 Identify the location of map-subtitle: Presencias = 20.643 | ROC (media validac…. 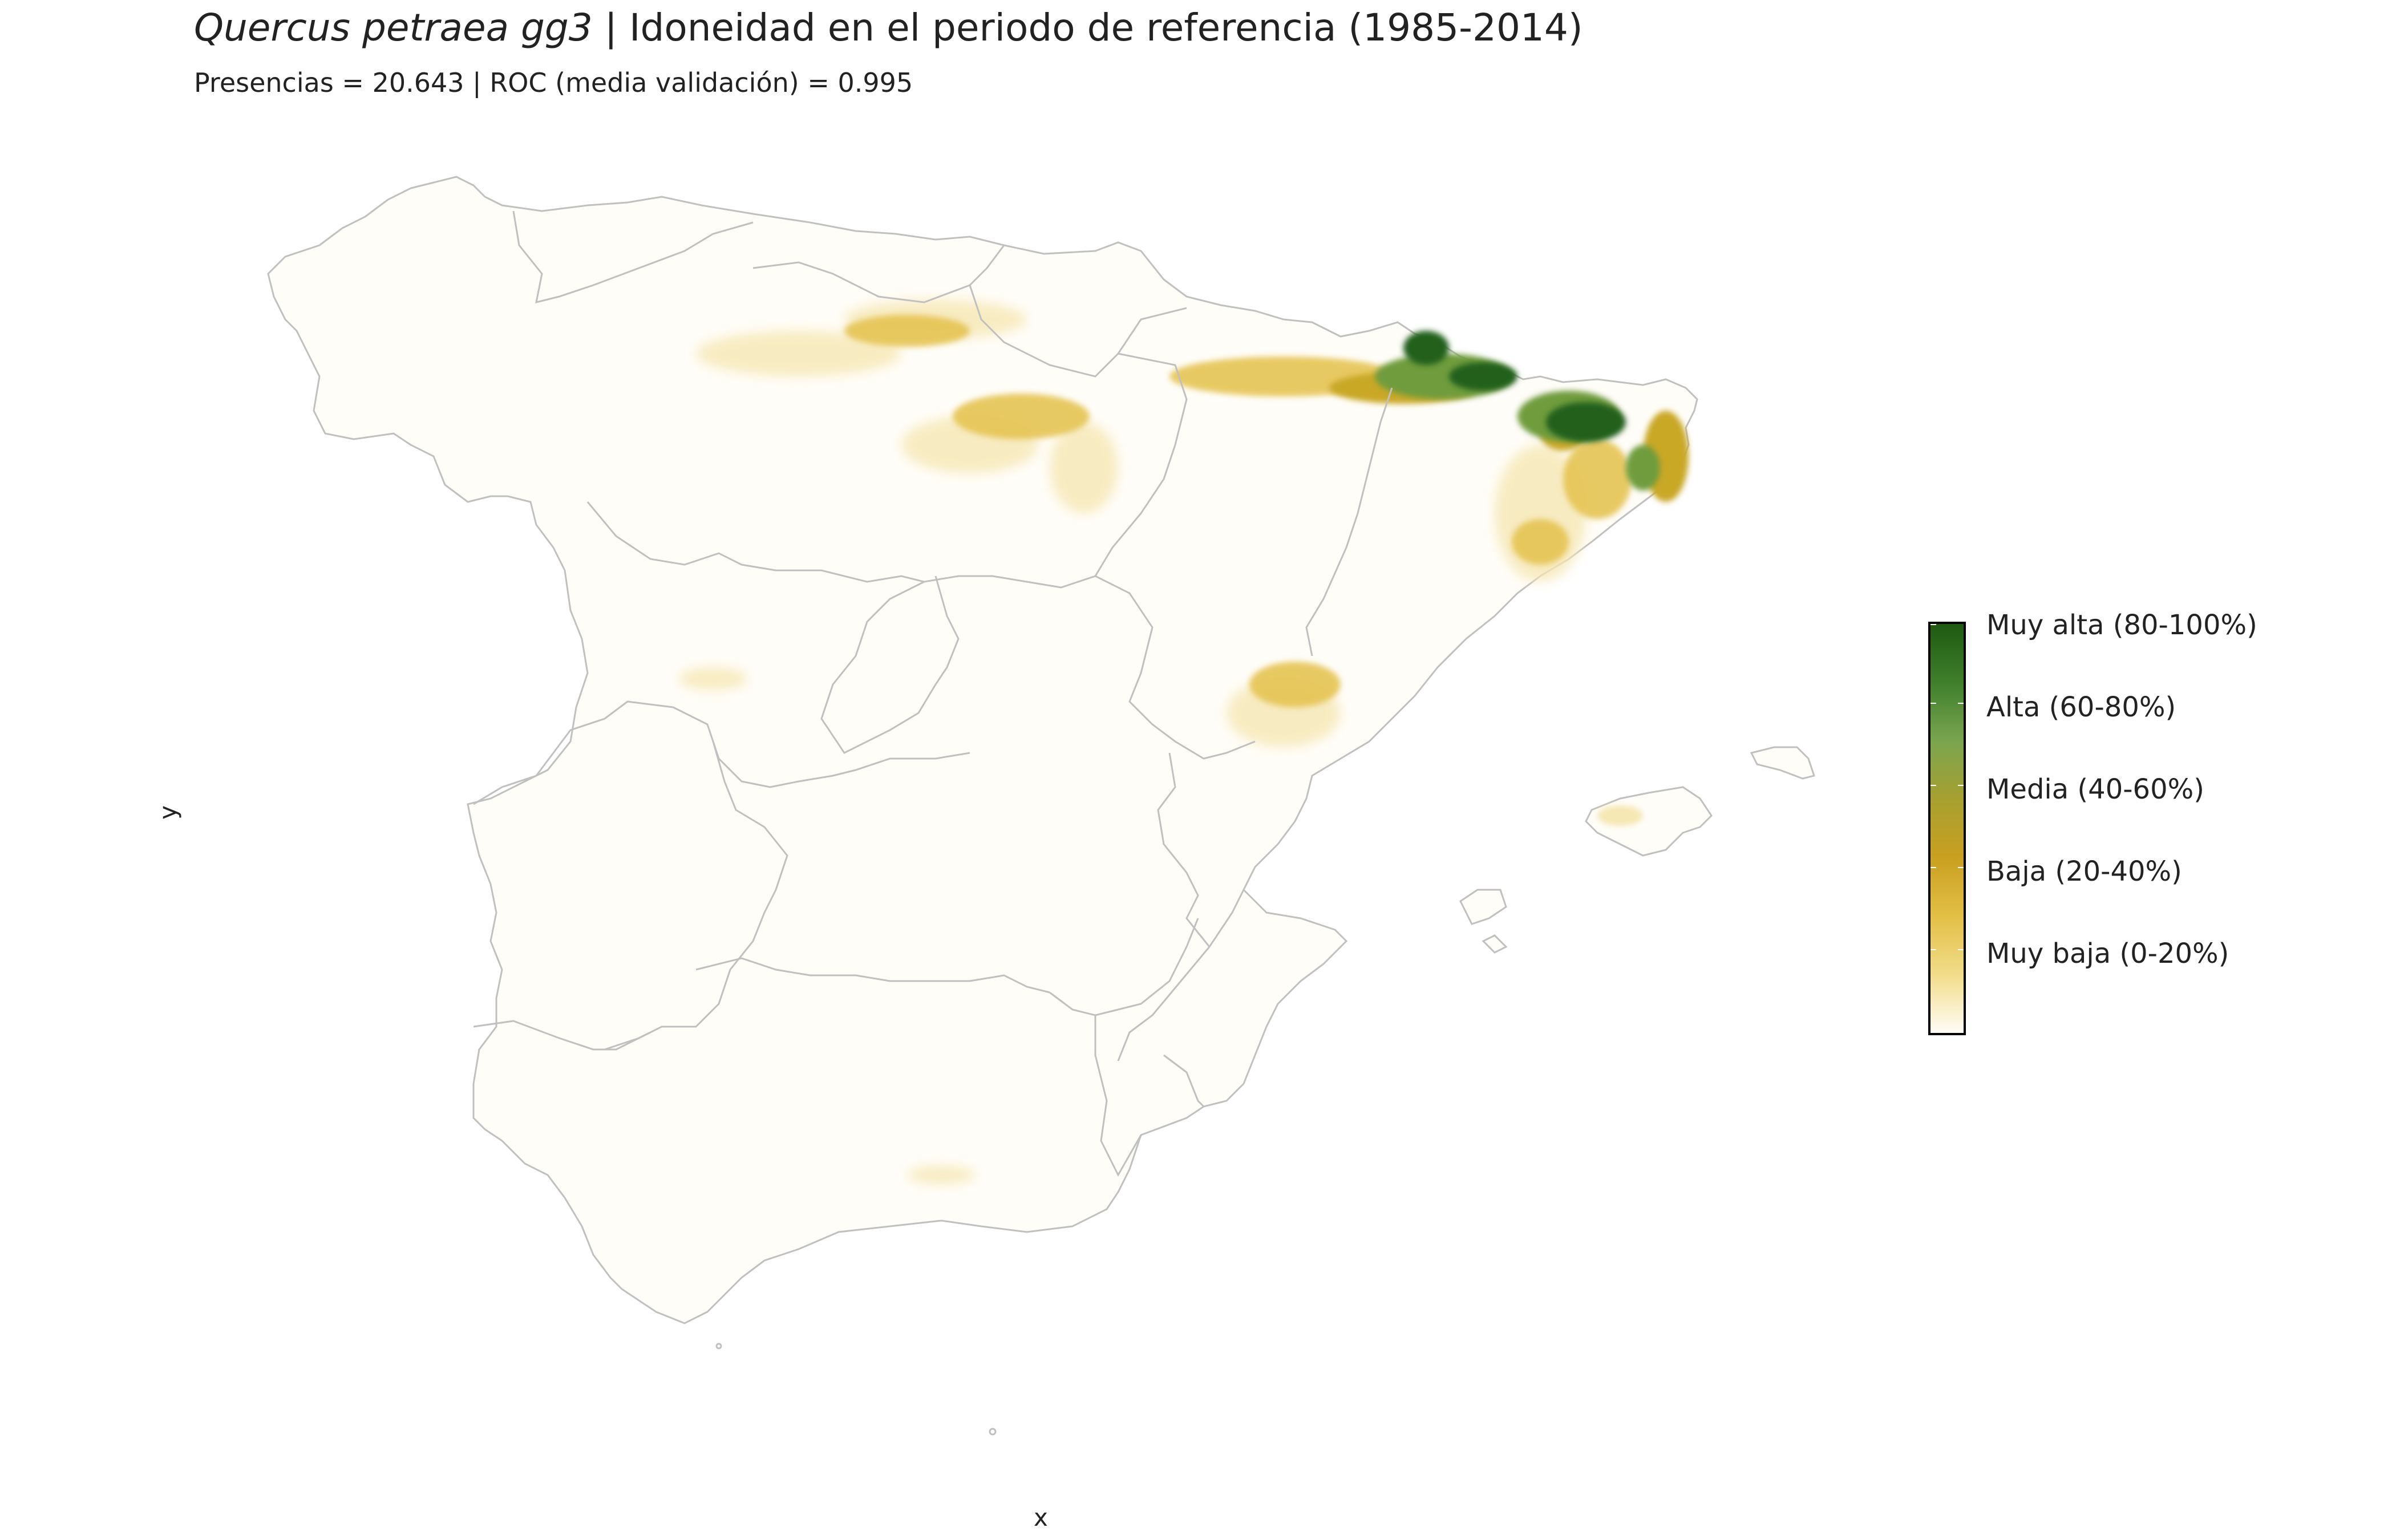
(553, 82).